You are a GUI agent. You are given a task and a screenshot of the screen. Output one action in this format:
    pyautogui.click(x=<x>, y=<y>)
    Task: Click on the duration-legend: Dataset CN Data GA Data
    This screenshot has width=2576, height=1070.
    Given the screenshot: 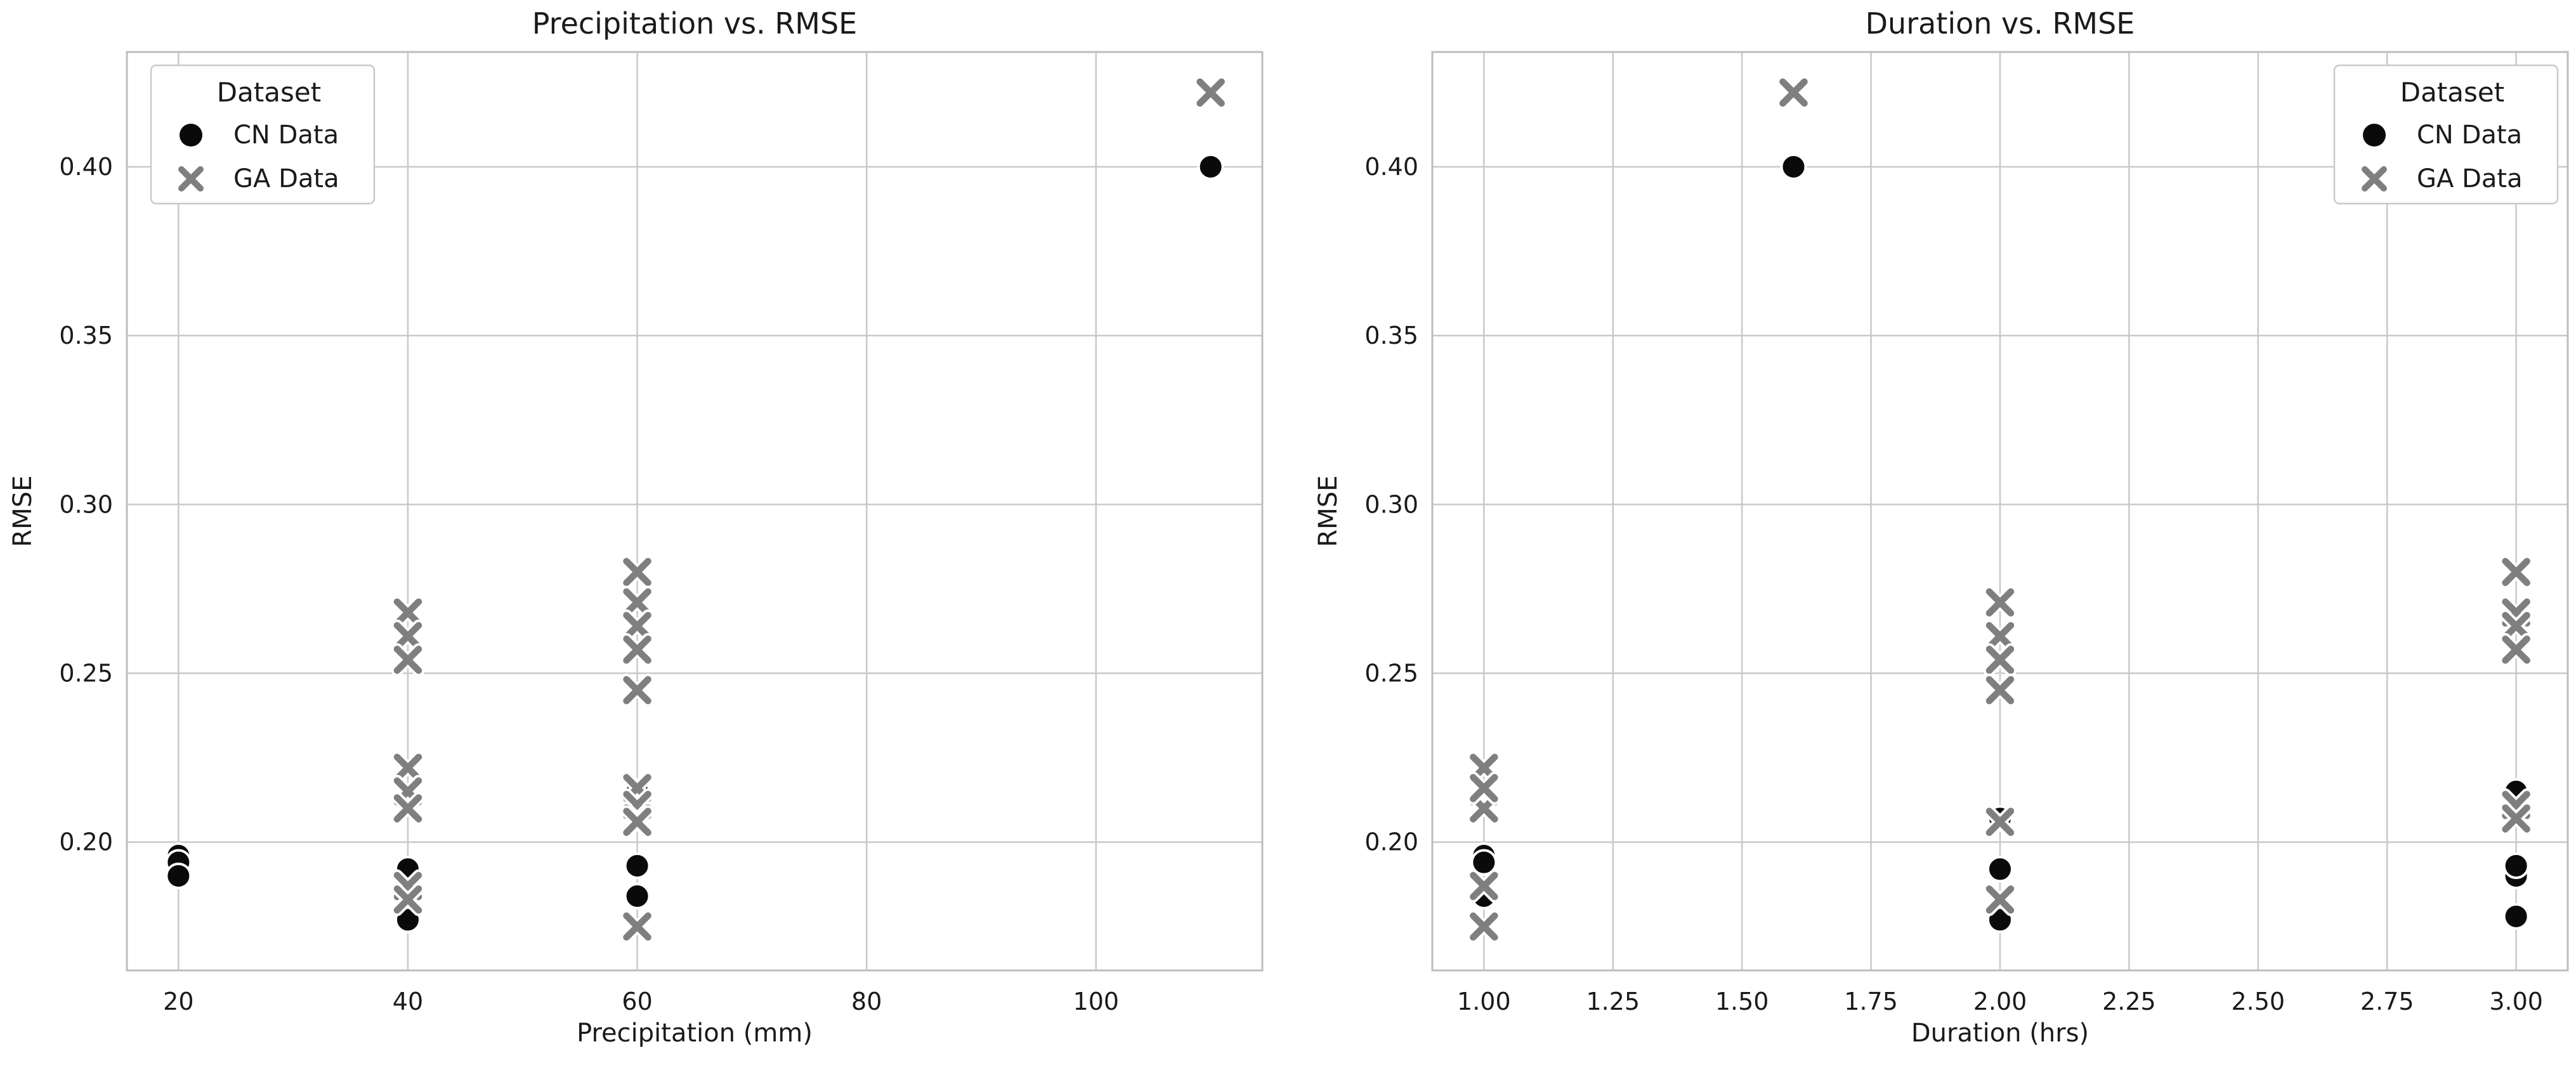 What is the action you would take?
    pyautogui.click(x=2446, y=134)
    